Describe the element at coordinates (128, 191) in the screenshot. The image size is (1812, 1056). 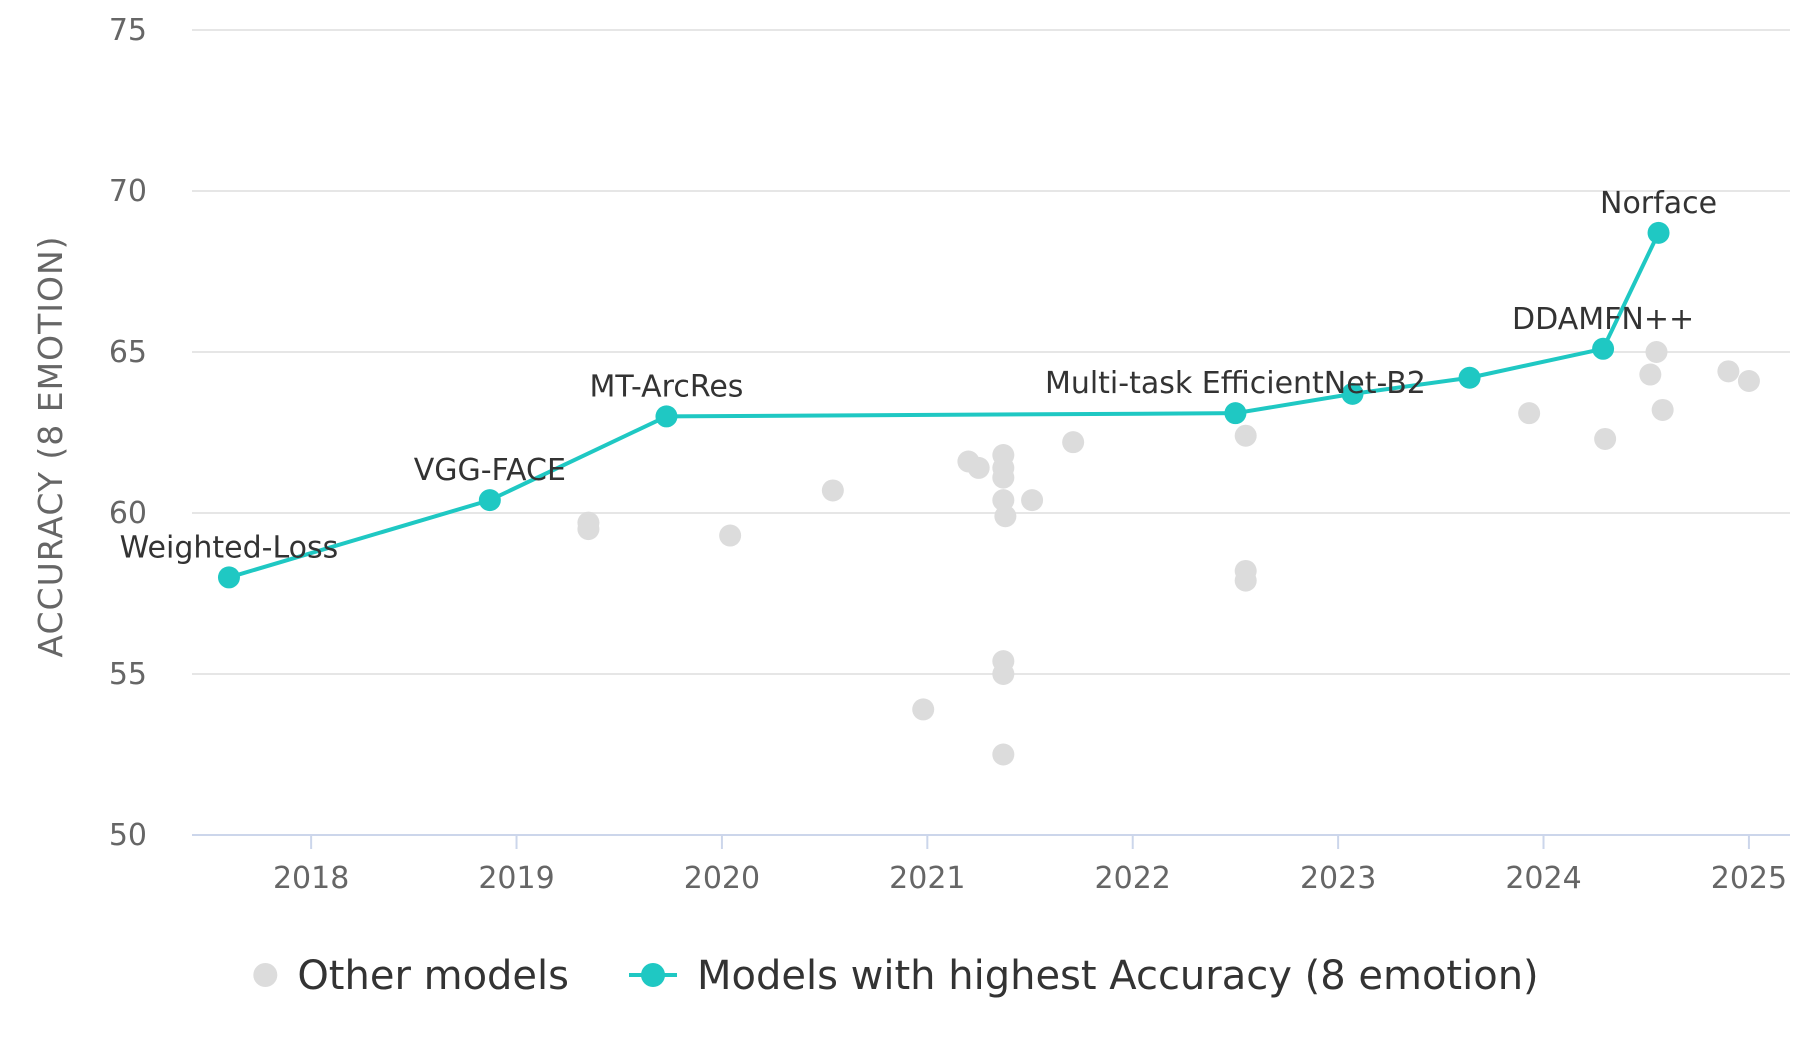
I see `y-tick-label: 70` at that location.